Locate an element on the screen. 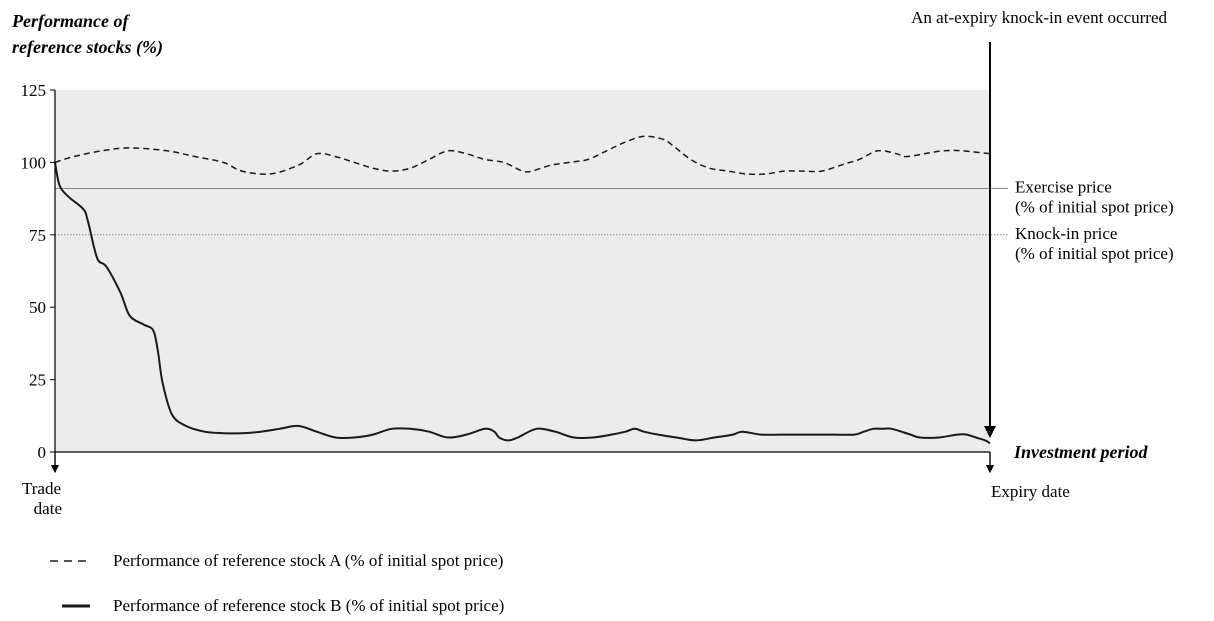 Image resolution: width=1214 pixels, height=621 pixels. y-tick-label: 100 is located at coordinates (34, 162).